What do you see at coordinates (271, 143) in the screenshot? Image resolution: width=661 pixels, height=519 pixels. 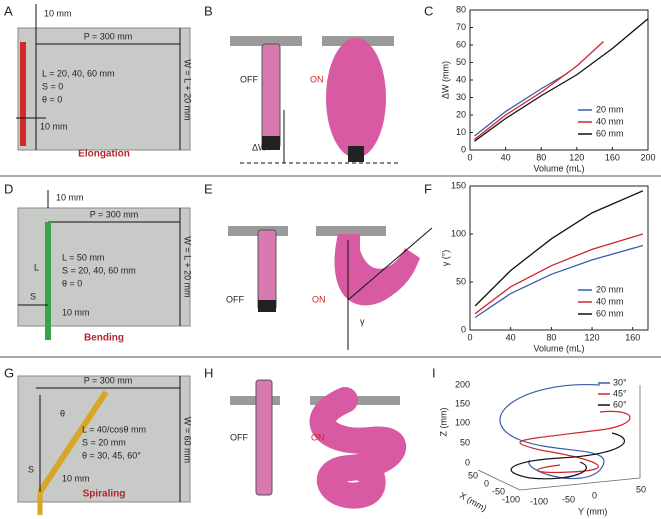 I see `cap` at bounding box center [271, 143].